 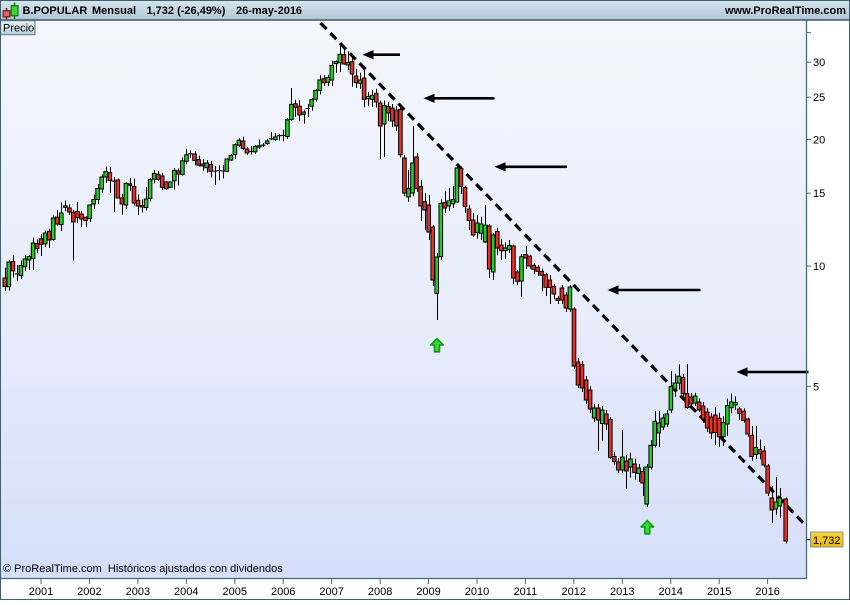 What do you see at coordinates (827, 541) in the screenshot?
I see `svg-text: 1,732` at bounding box center [827, 541].